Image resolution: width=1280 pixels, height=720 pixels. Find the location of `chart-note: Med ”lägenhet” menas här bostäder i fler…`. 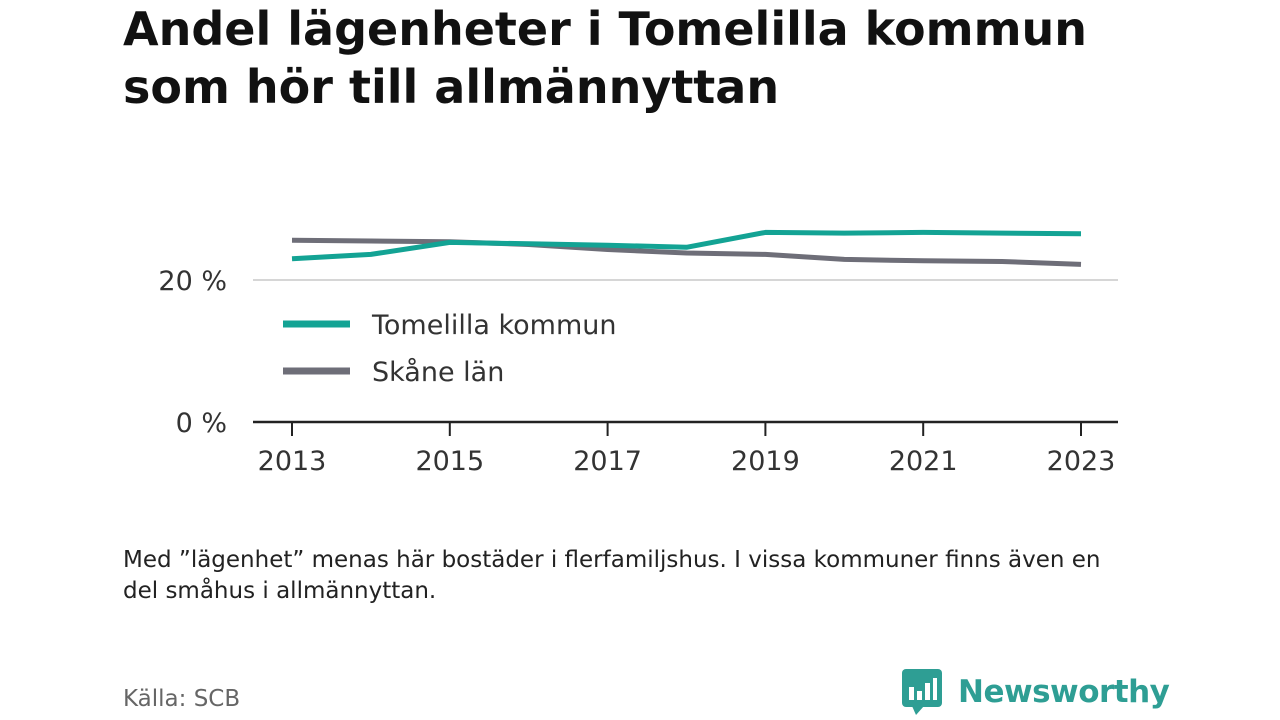

chart-note: Med ”lägenhet” menas här bostäder i fler… is located at coordinates (612, 575).